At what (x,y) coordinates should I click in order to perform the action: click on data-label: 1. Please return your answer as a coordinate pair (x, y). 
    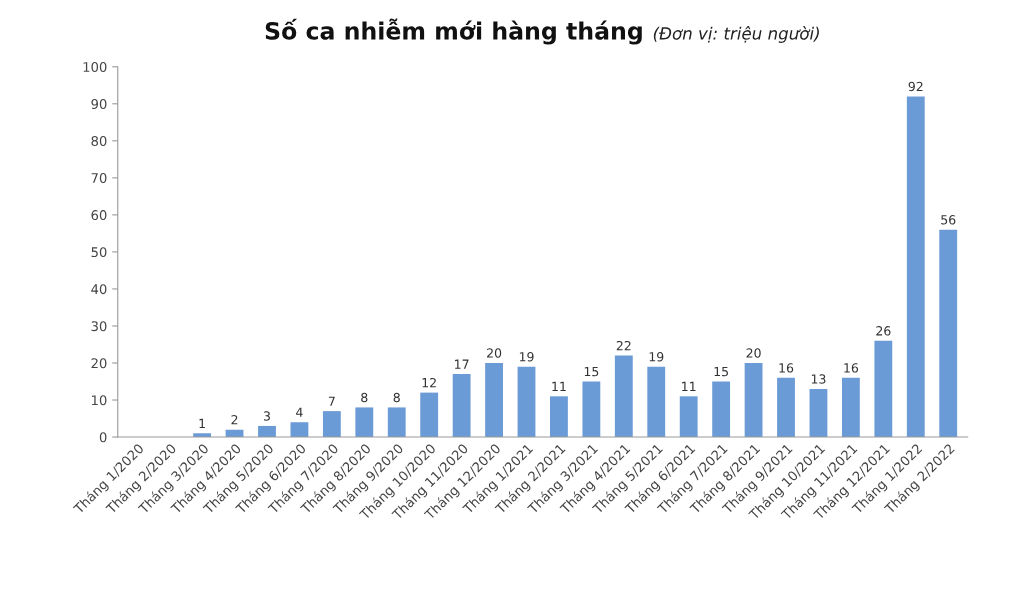
    Looking at the image, I should click on (202, 423).